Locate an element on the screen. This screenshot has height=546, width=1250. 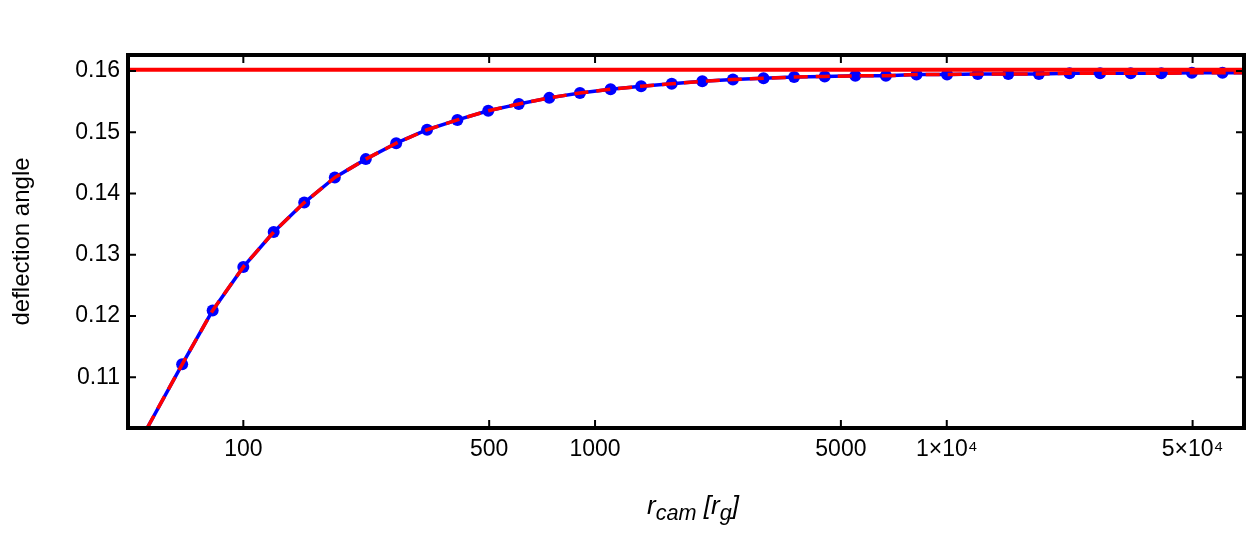
y-tick-label: 0.14 is located at coordinates (98, 191).